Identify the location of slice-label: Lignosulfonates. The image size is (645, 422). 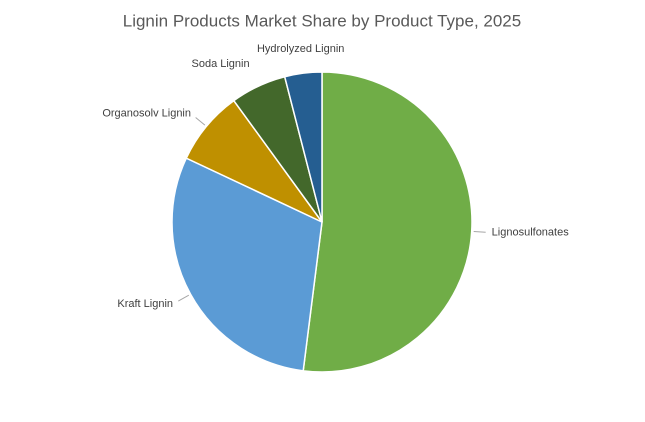
(531, 233).